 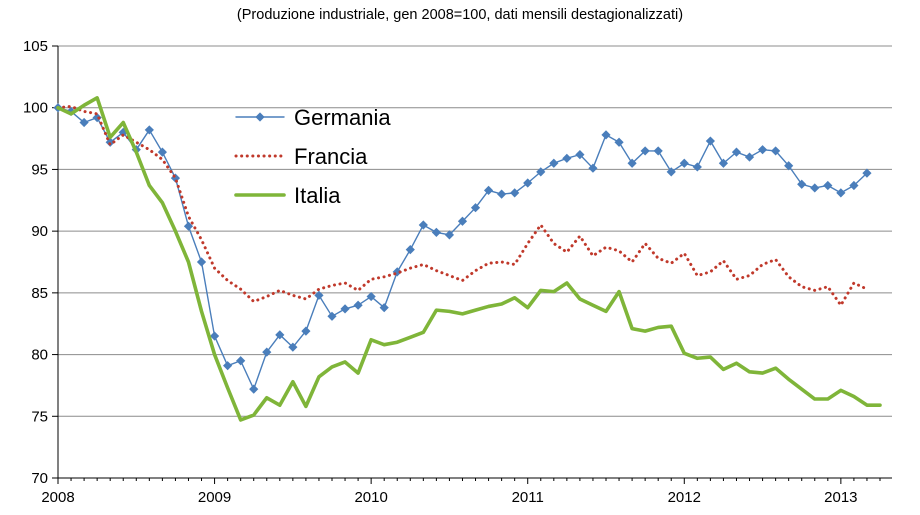 I want to click on legend-label: Italia, so click(x=317, y=195).